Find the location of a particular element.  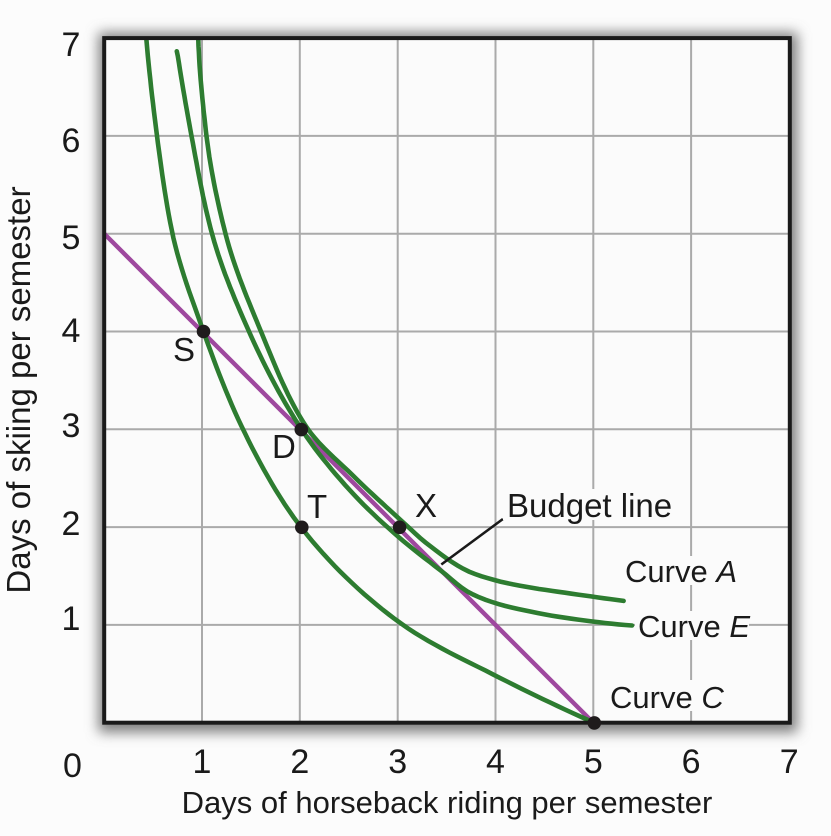

svg-text: Curve C is located at coordinates (667, 697).